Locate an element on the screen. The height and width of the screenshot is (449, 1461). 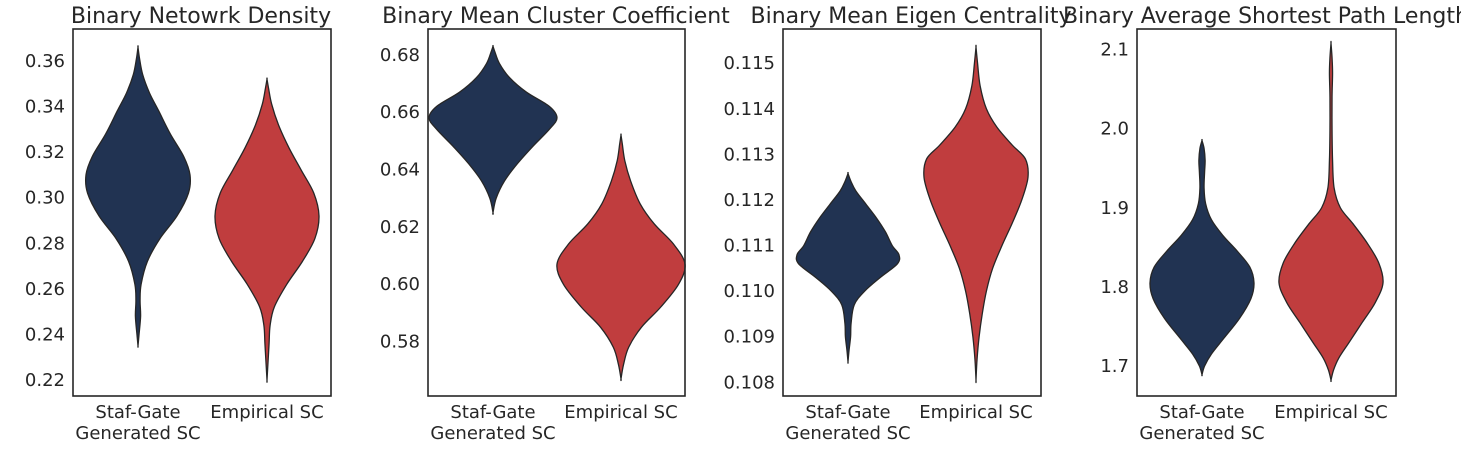
y-tick-label: 0.30 is located at coordinates (45, 198).